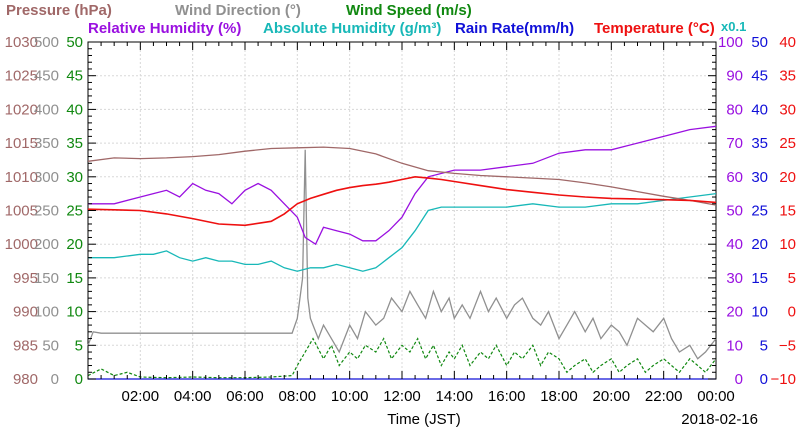 This screenshot has height=434, width=800. What do you see at coordinates (783, 379) in the screenshot?
I see `temperature-tick-label: −10` at bounding box center [783, 379].